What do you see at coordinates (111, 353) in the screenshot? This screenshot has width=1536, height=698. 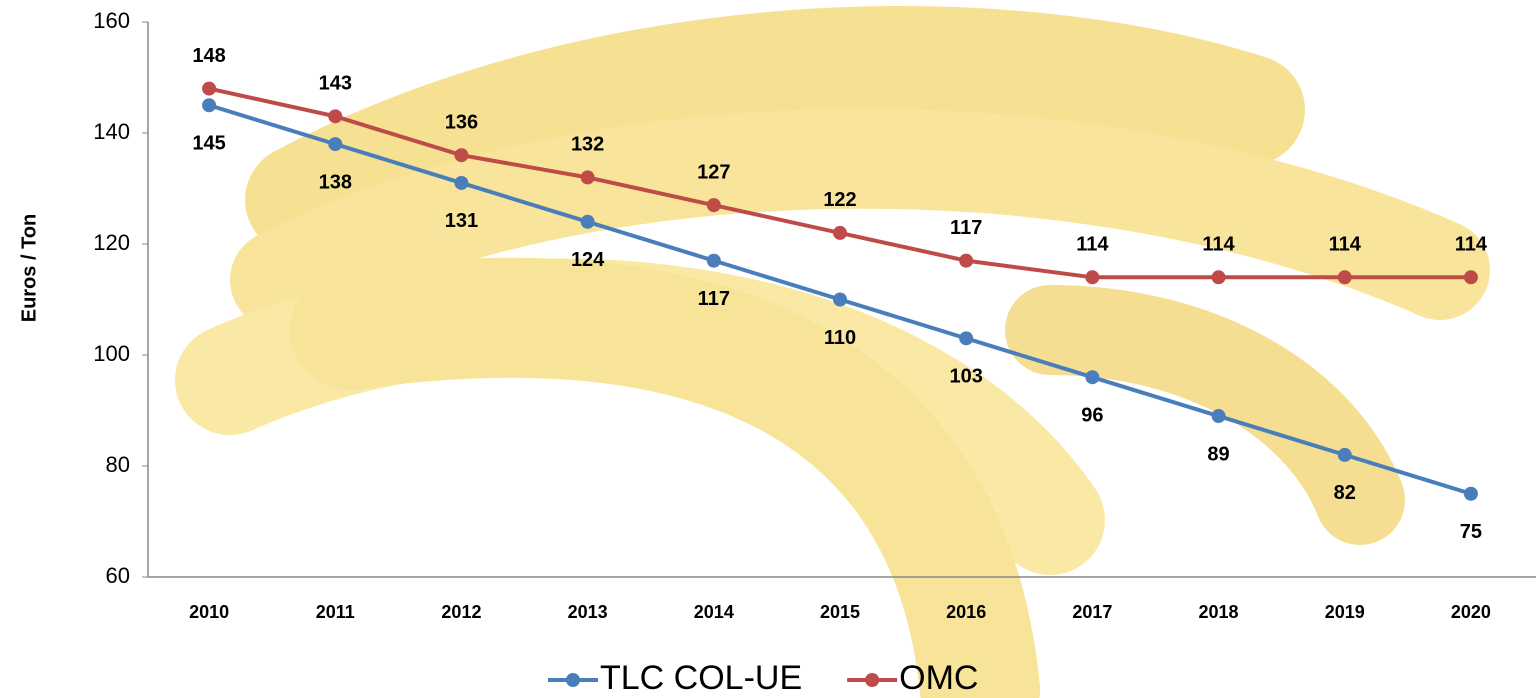 I see `y-tick-label: 100` at bounding box center [111, 353].